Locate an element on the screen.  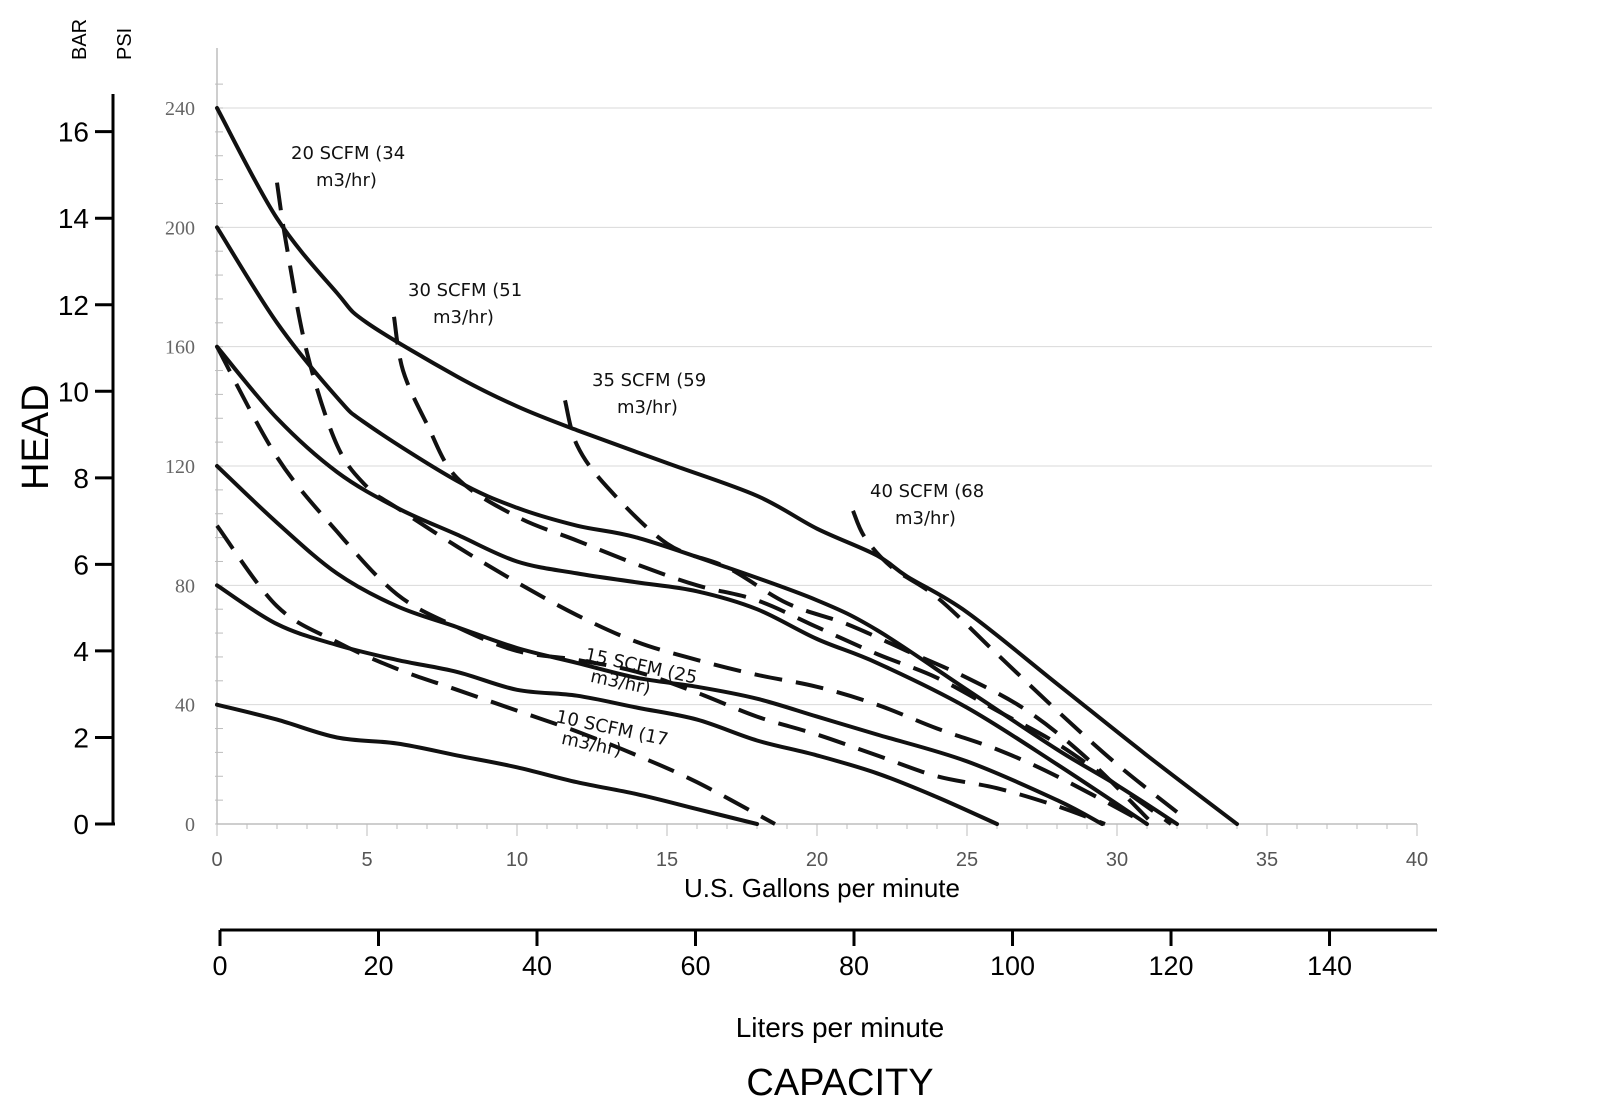
lpm-tick-140: 140 is located at coordinates (1329, 966).